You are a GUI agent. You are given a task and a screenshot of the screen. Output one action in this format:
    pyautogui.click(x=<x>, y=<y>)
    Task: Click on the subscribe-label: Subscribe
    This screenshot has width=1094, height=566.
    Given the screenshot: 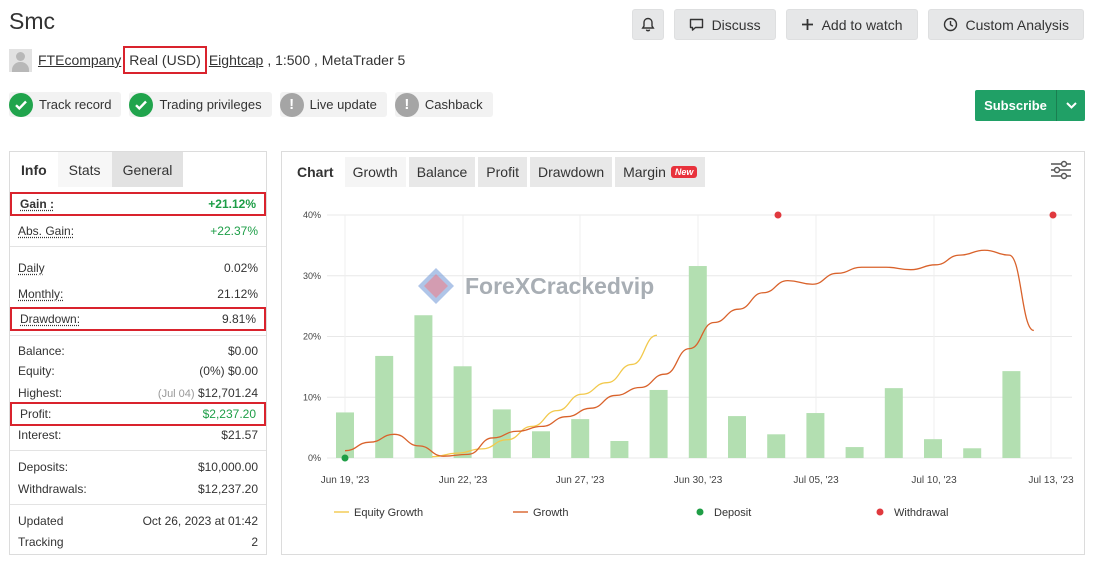 What is the action you would take?
    pyautogui.click(x=1015, y=105)
    